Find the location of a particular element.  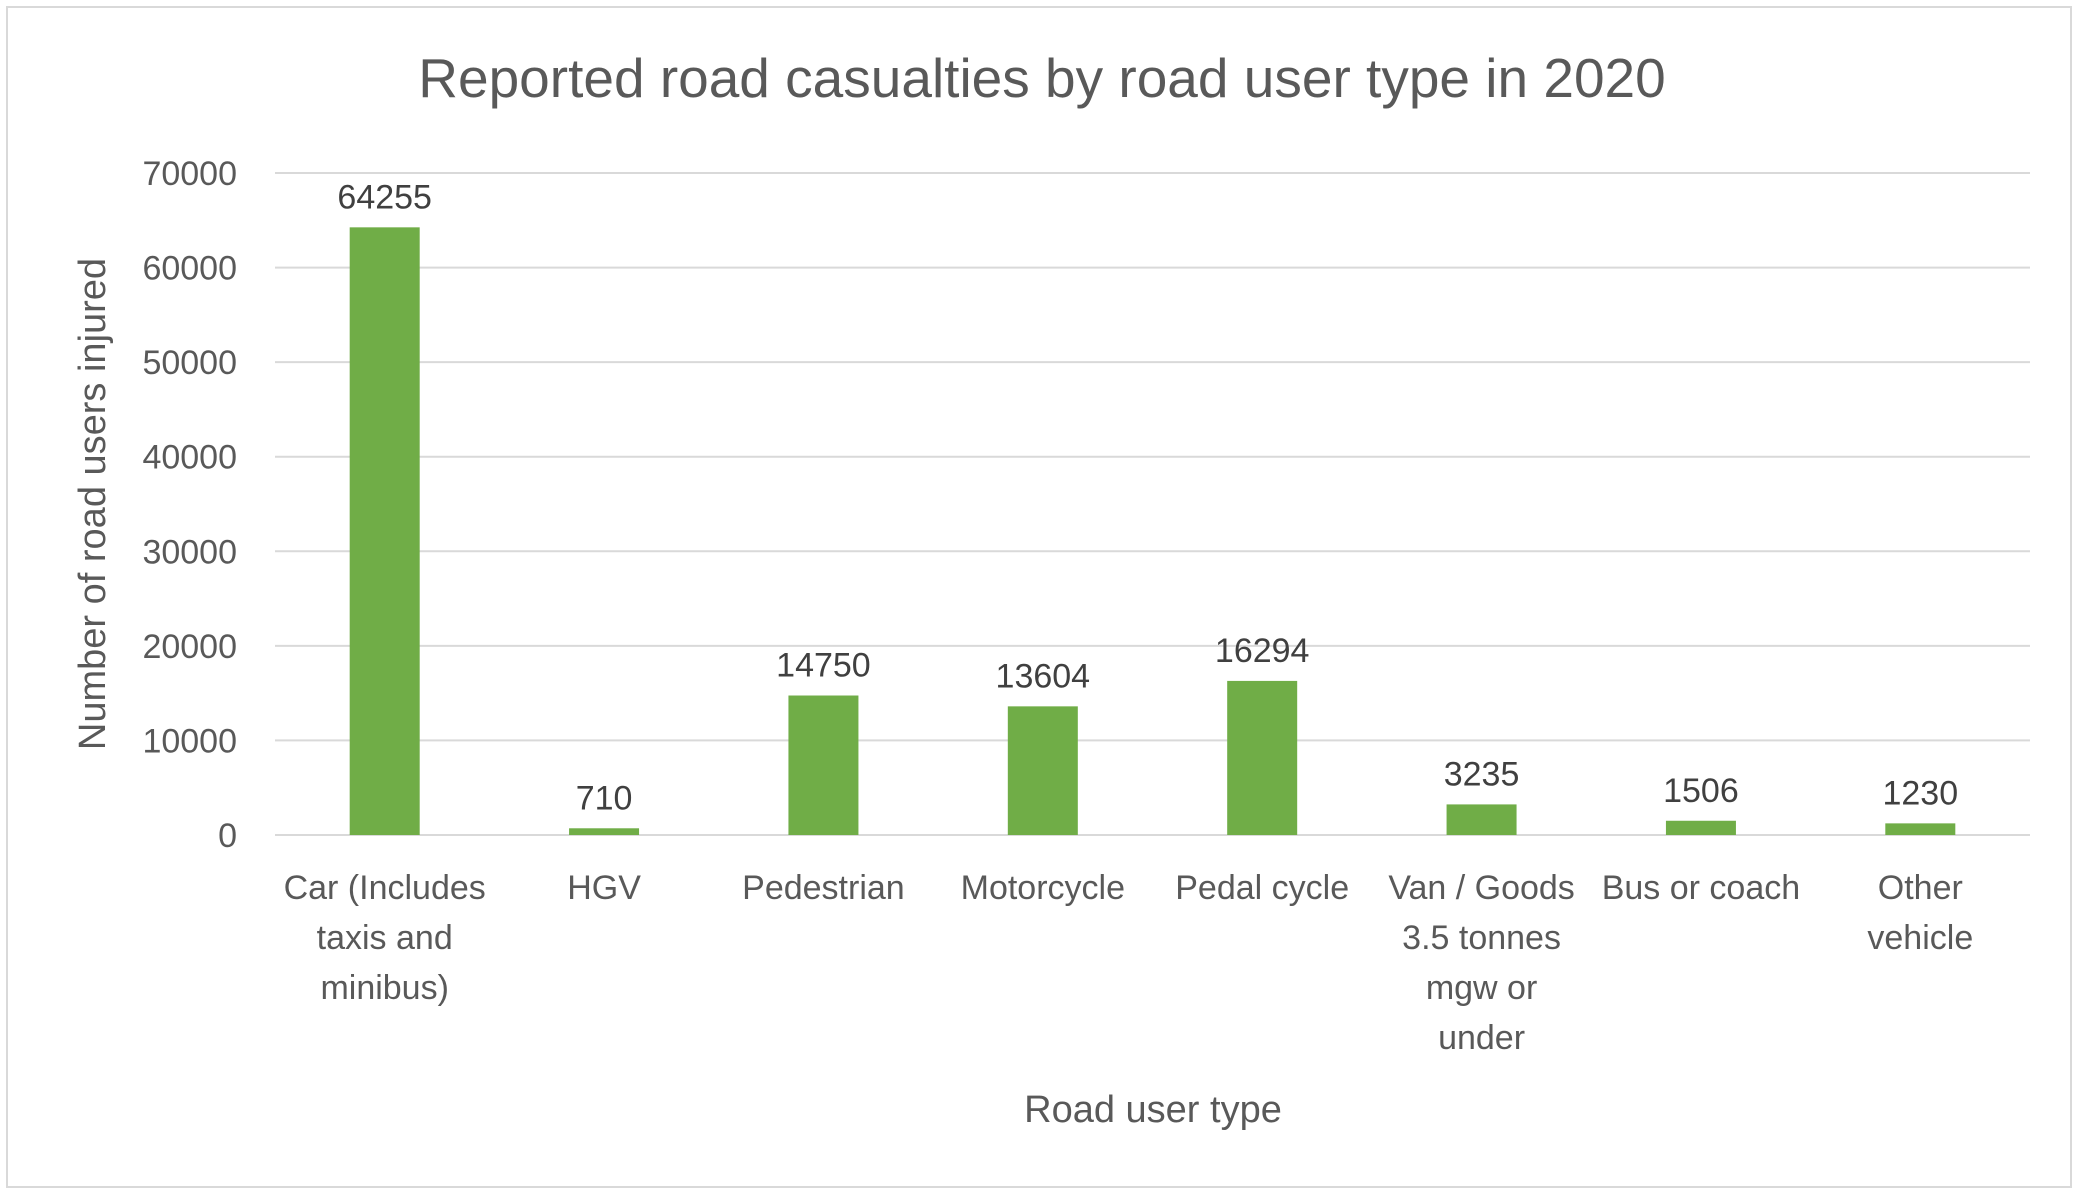

x-category-label: under is located at coordinates (1481, 1038).